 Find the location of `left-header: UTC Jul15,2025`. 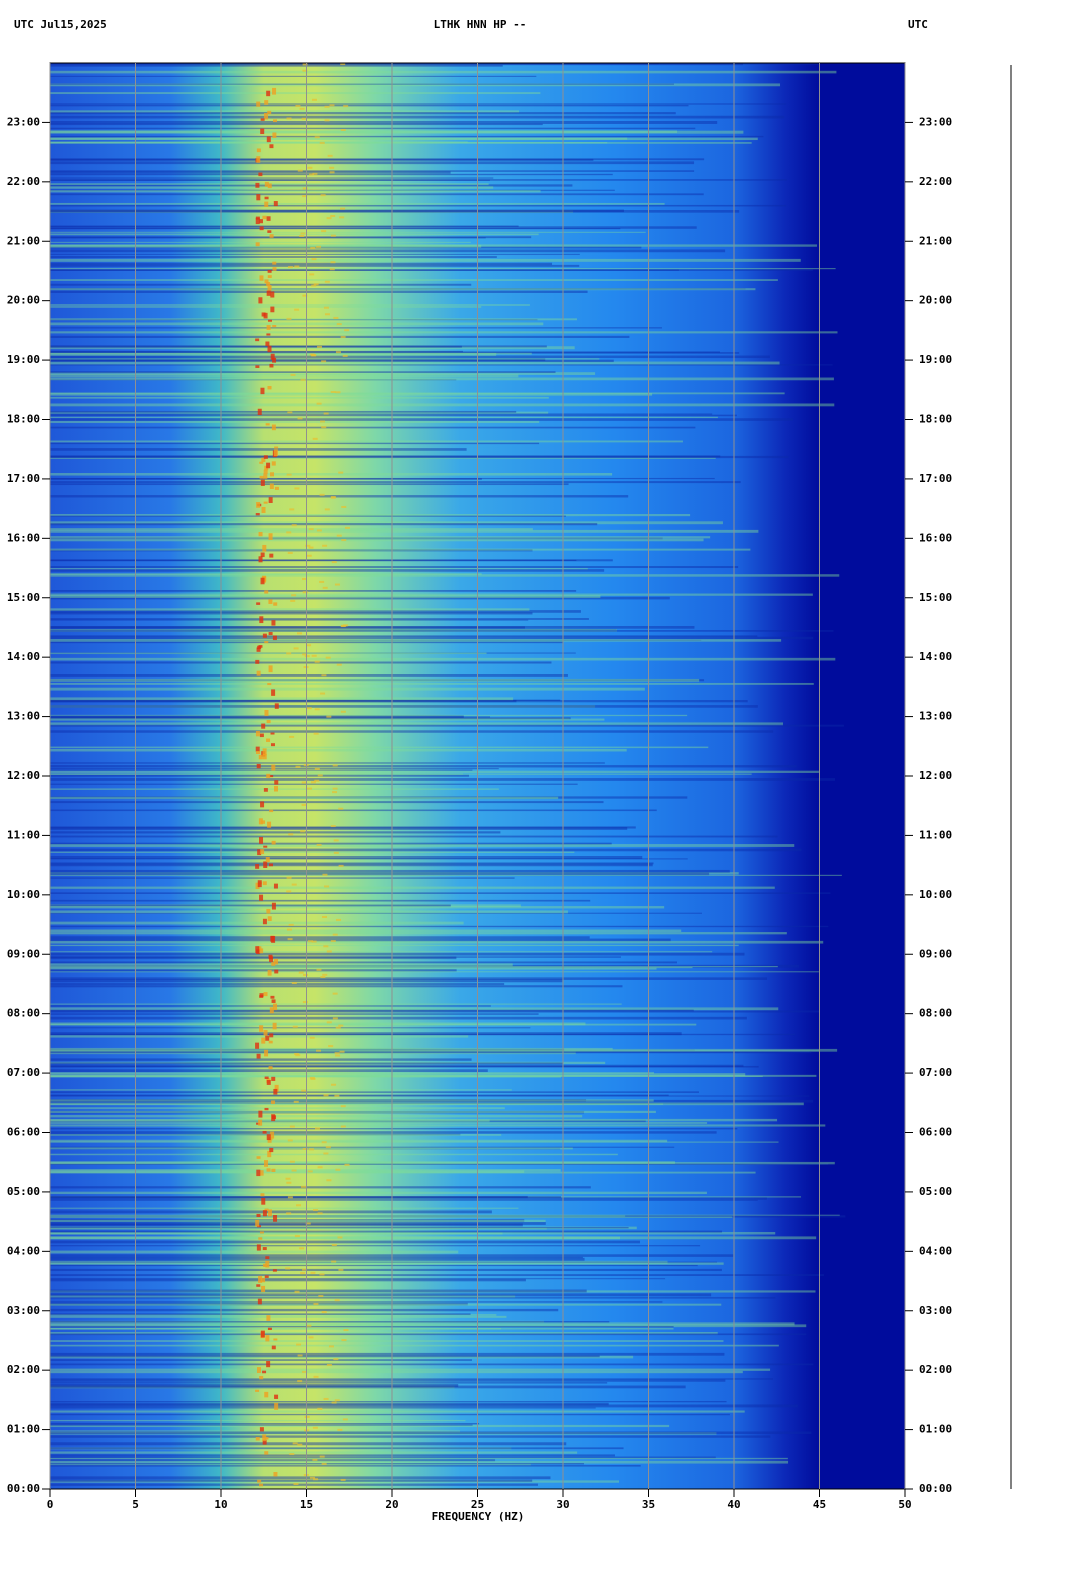

left-header: UTC Jul15,2025 is located at coordinates (60, 24).